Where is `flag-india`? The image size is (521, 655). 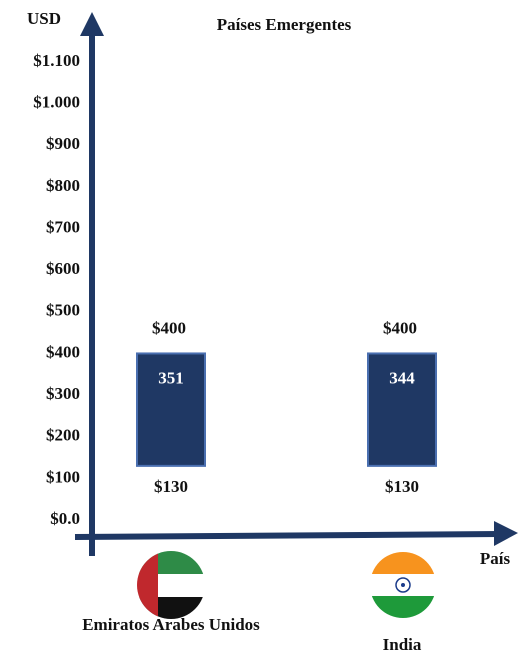 flag-india is located at coordinates (403, 585).